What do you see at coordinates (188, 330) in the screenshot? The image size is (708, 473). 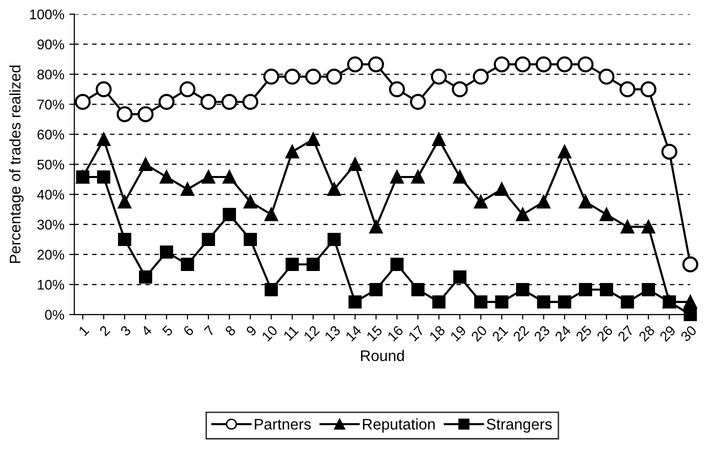 I see `x-tick-label: 6` at bounding box center [188, 330].